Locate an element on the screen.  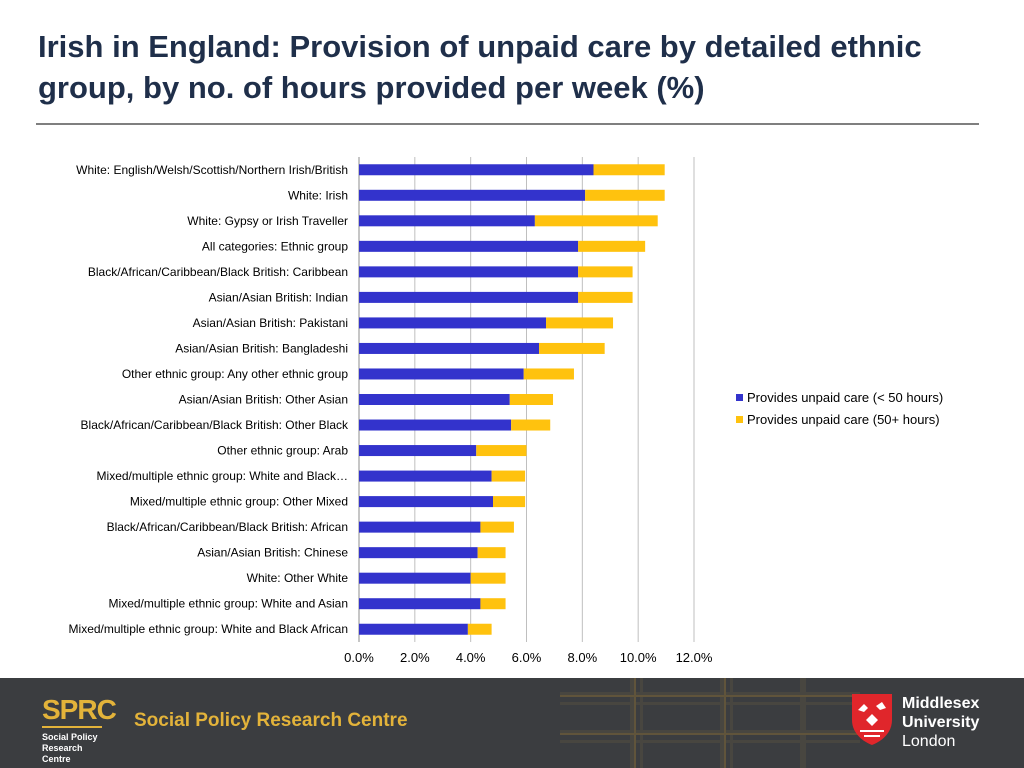
footer-tartan-pattern is located at coordinates (710, 723).